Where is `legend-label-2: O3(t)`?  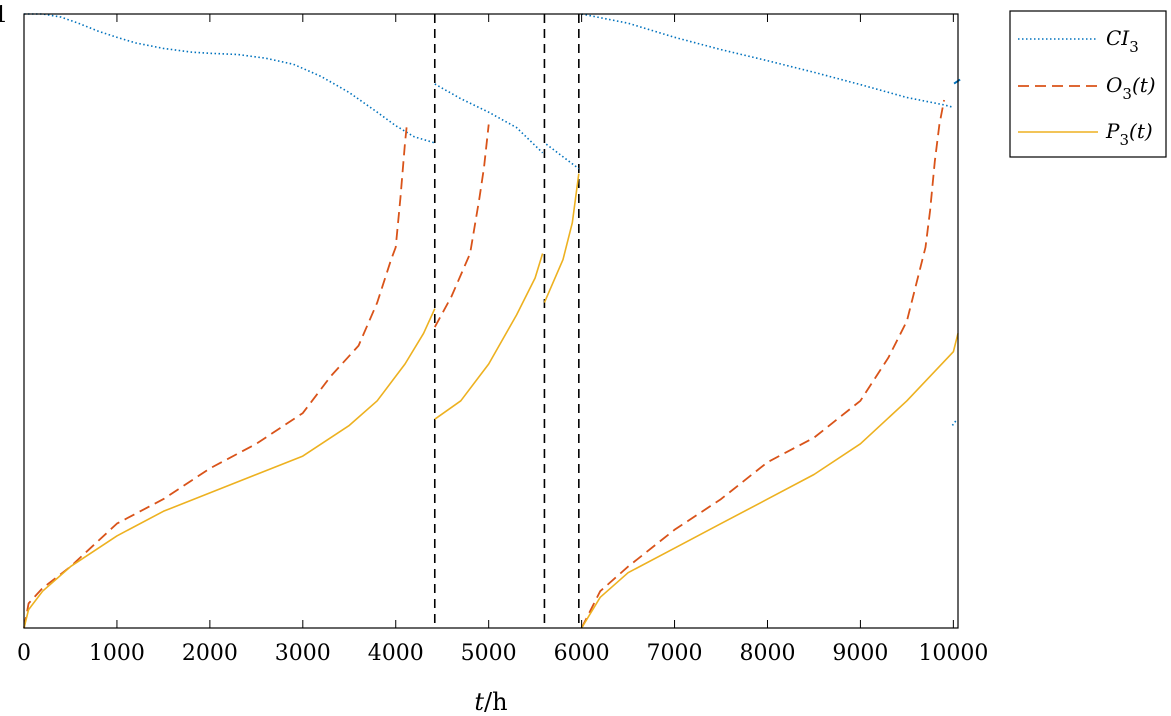 legend-label-2: O3(t) is located at coordinates (1131, 88).